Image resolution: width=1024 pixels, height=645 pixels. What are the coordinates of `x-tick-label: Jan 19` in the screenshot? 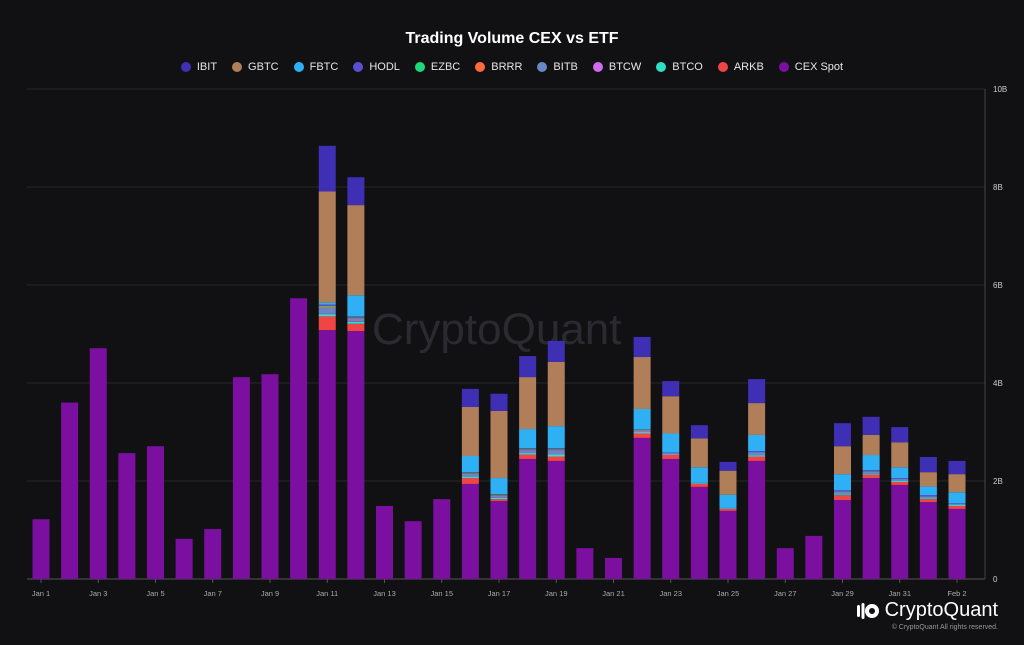 It's located at (556, 593).